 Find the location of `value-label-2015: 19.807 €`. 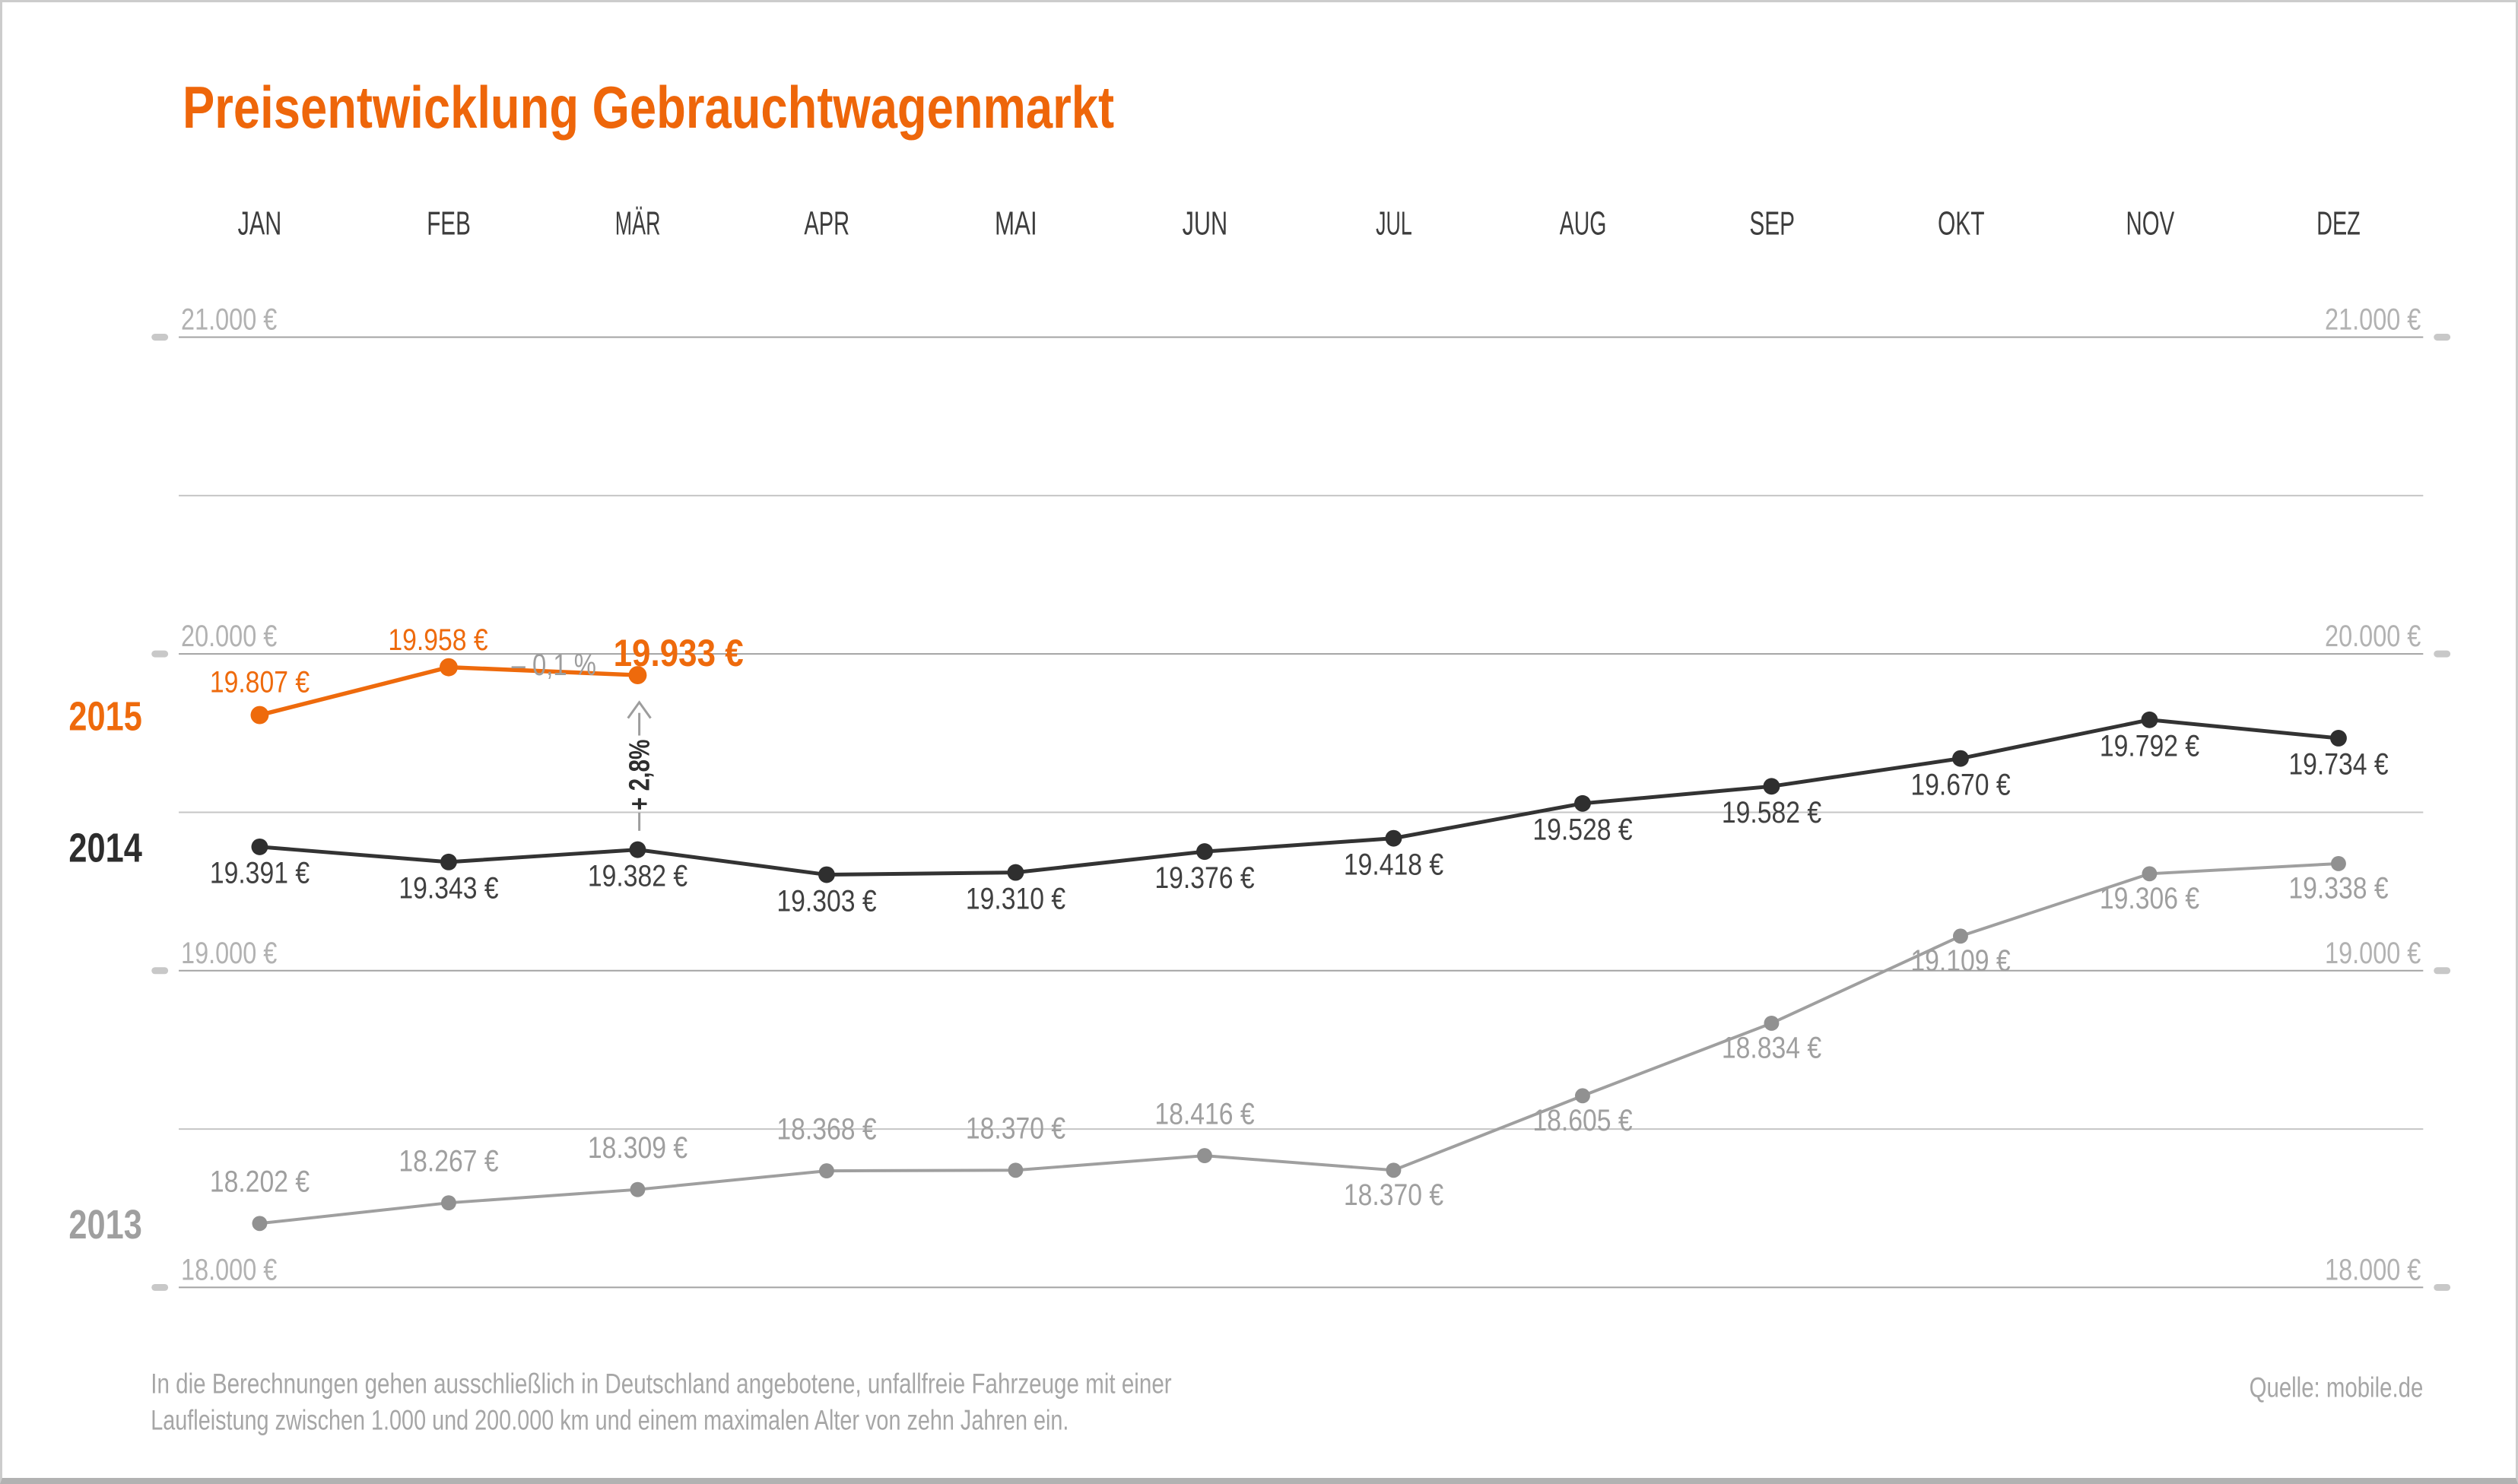

value-label-2015: 19.807 € is located at coordinates (260, 682).